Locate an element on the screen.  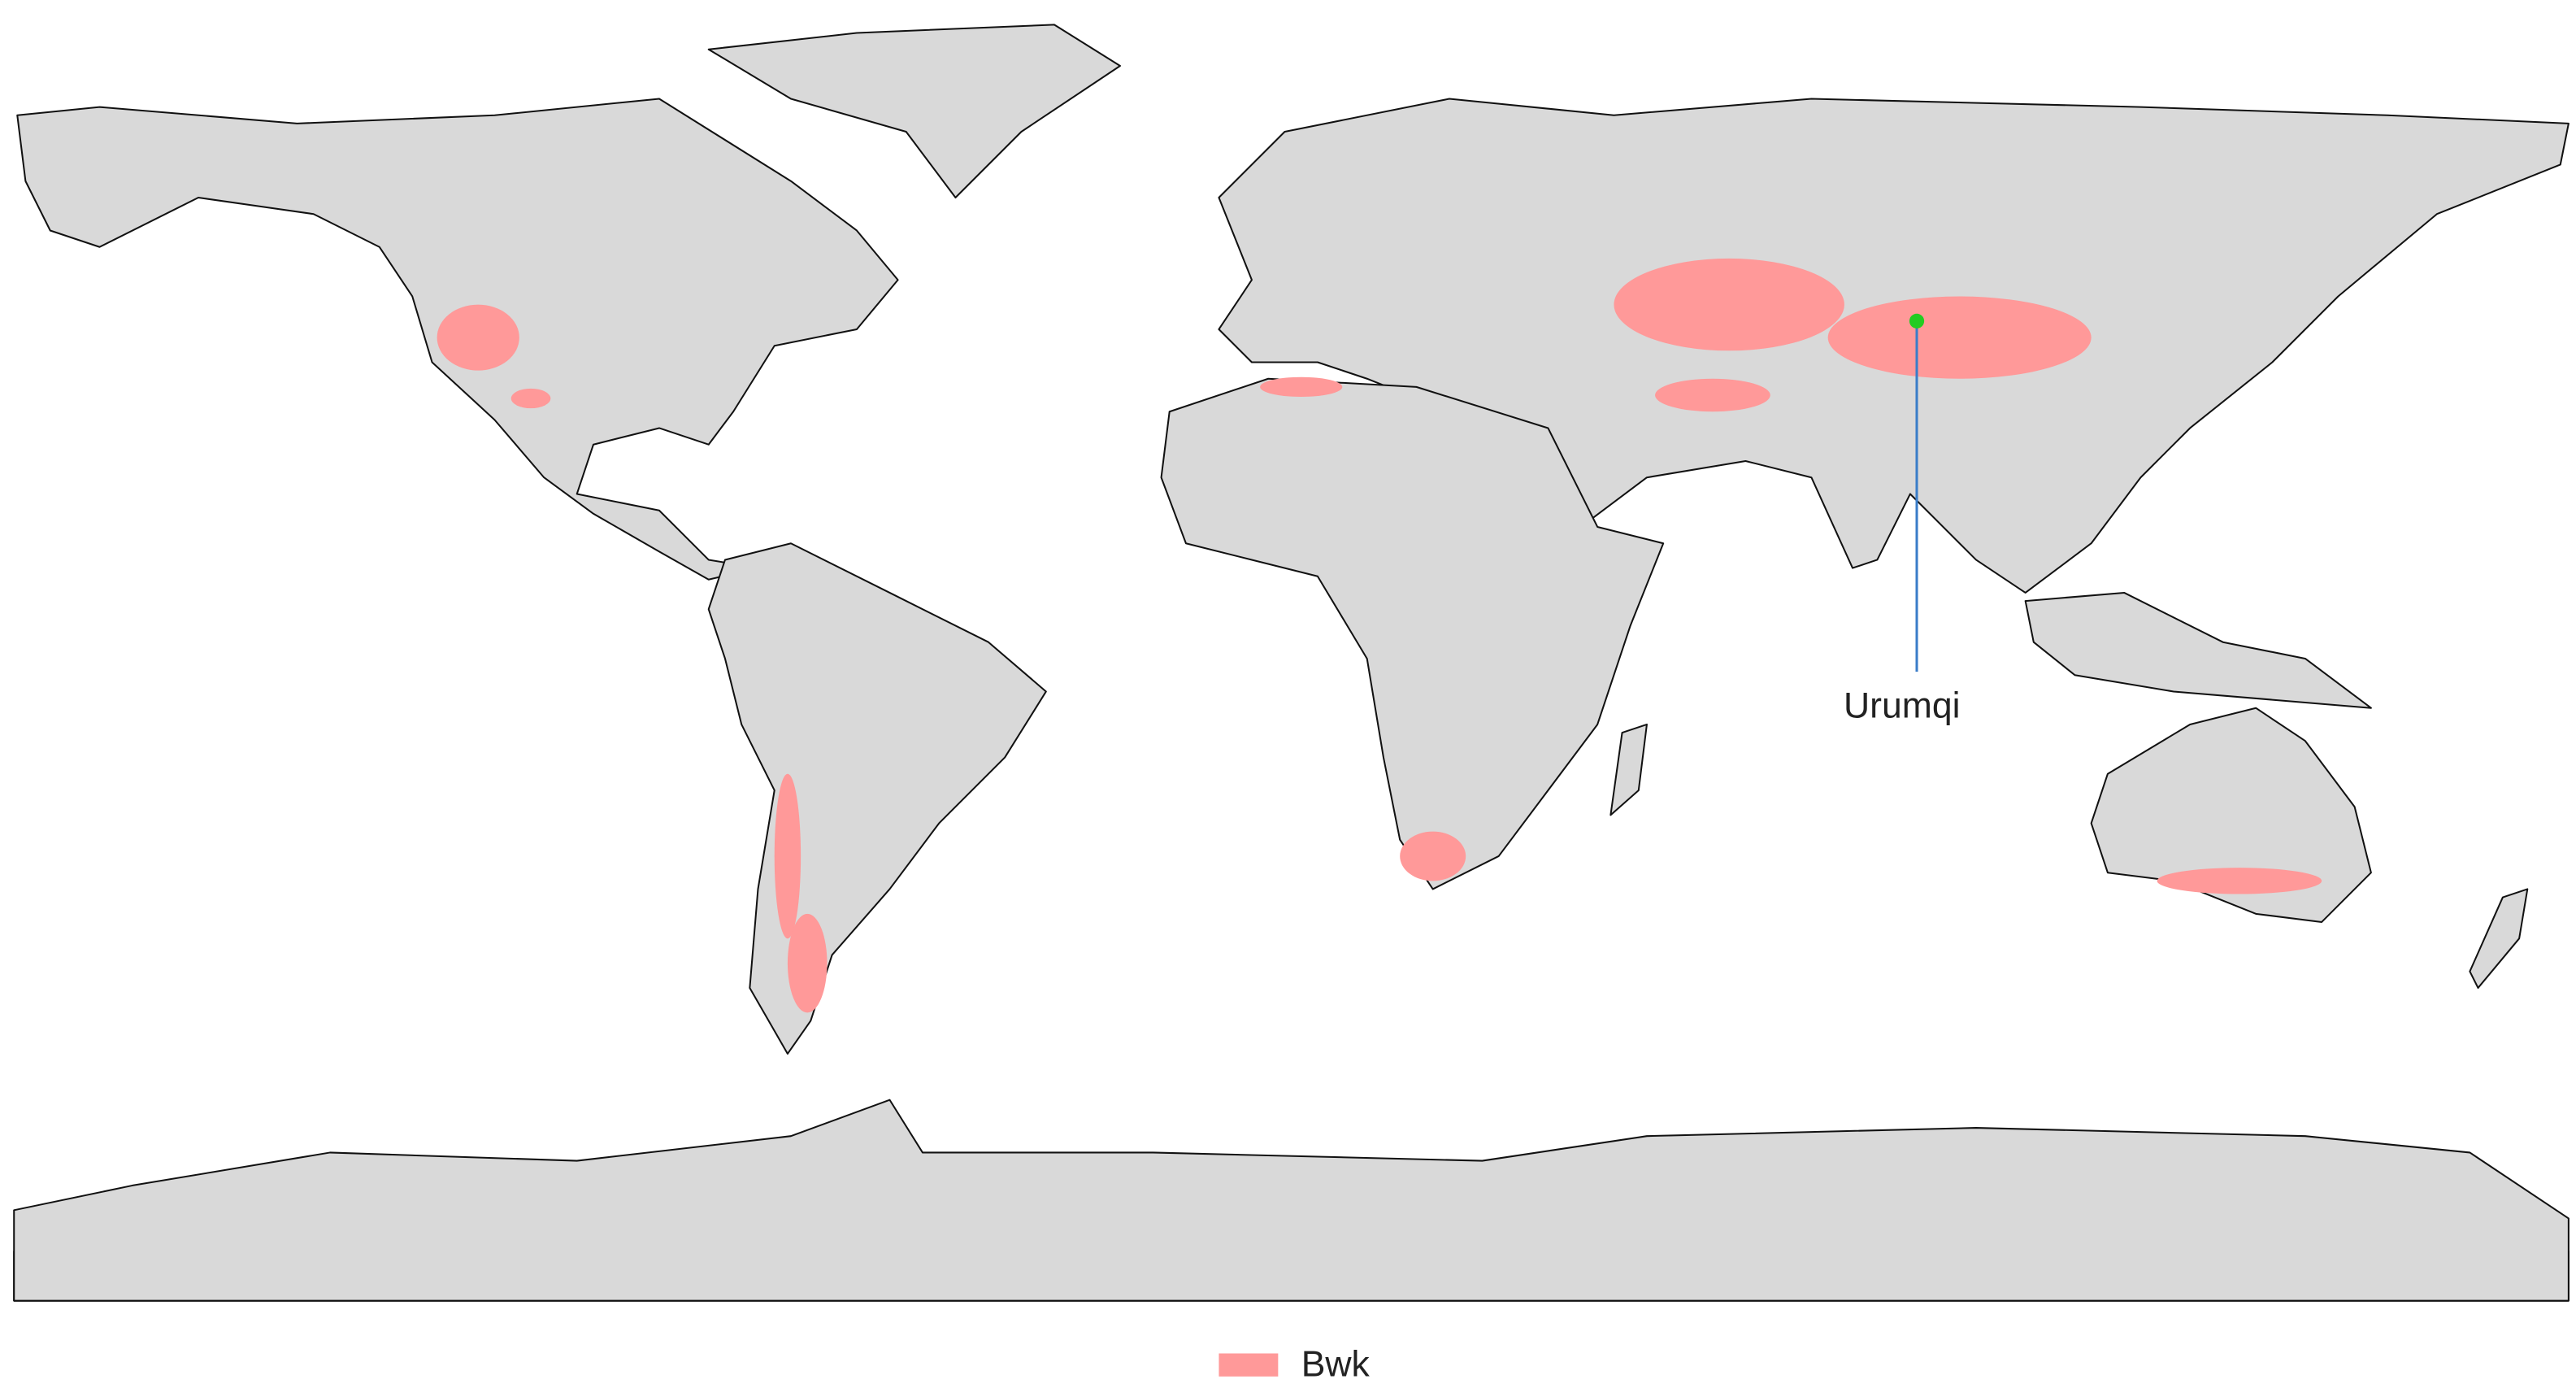
annotation-marker is located at coordinates (1917, 321).